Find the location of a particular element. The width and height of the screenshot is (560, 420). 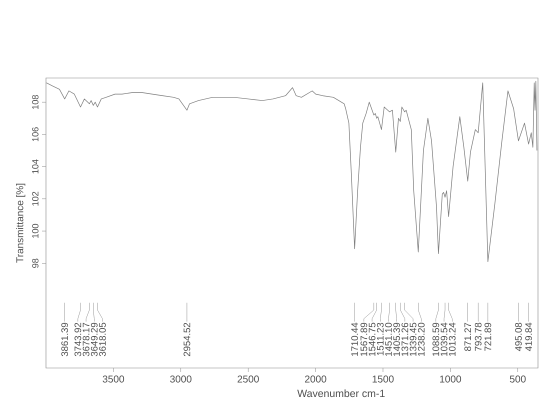

x-tick-label: 3500 is located at coordinates (113, 379).